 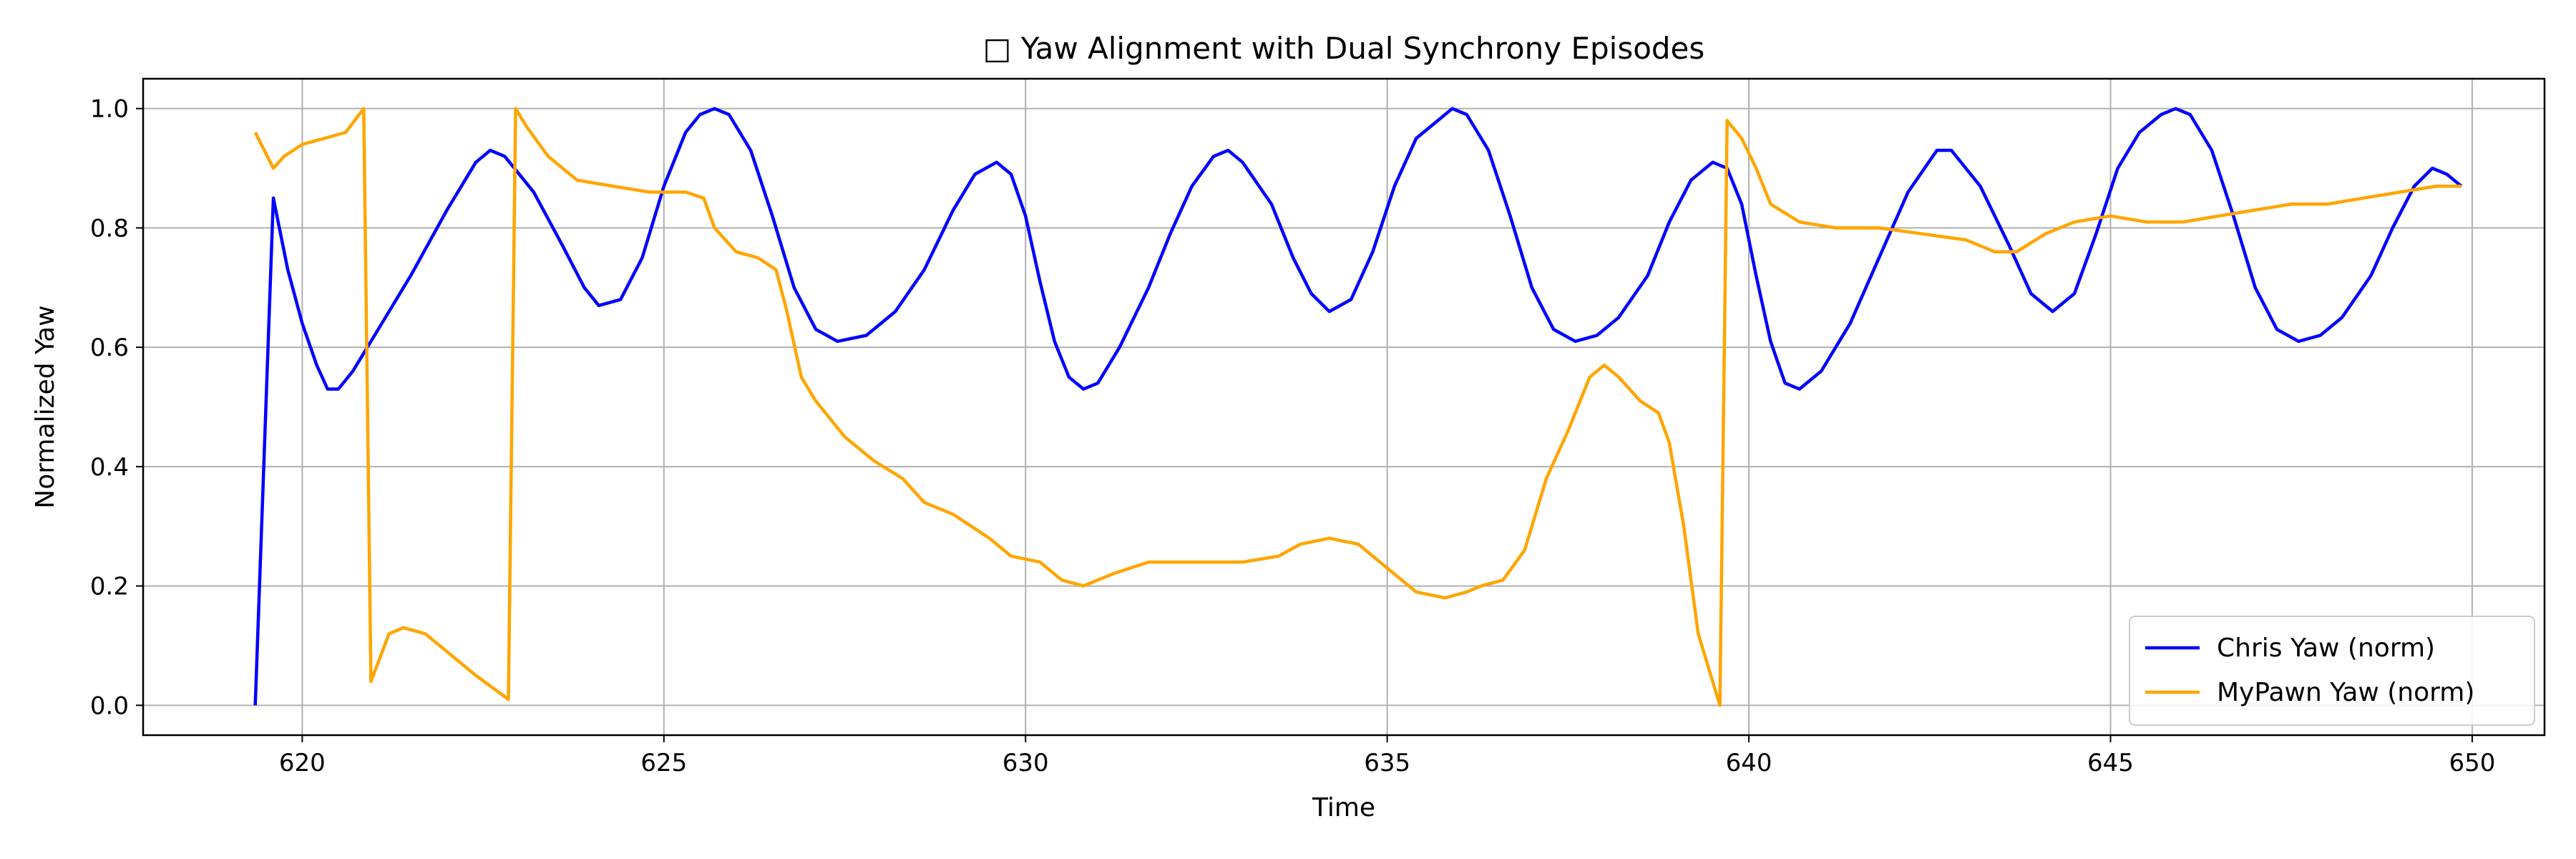 What do you see at coordinates (2472, 763) in the screenshot?
I see `x-tick-label: 650` at bounding box center [2472, 763].